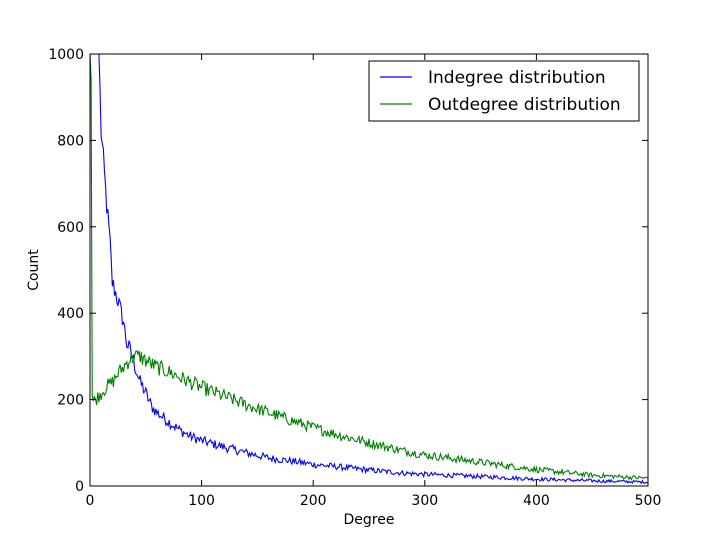 The height and width of the screenshot is (540, 720). Describe the element at coordinates (70, 401) in the screenshot. I see `y-tick-label: 200` at that location.